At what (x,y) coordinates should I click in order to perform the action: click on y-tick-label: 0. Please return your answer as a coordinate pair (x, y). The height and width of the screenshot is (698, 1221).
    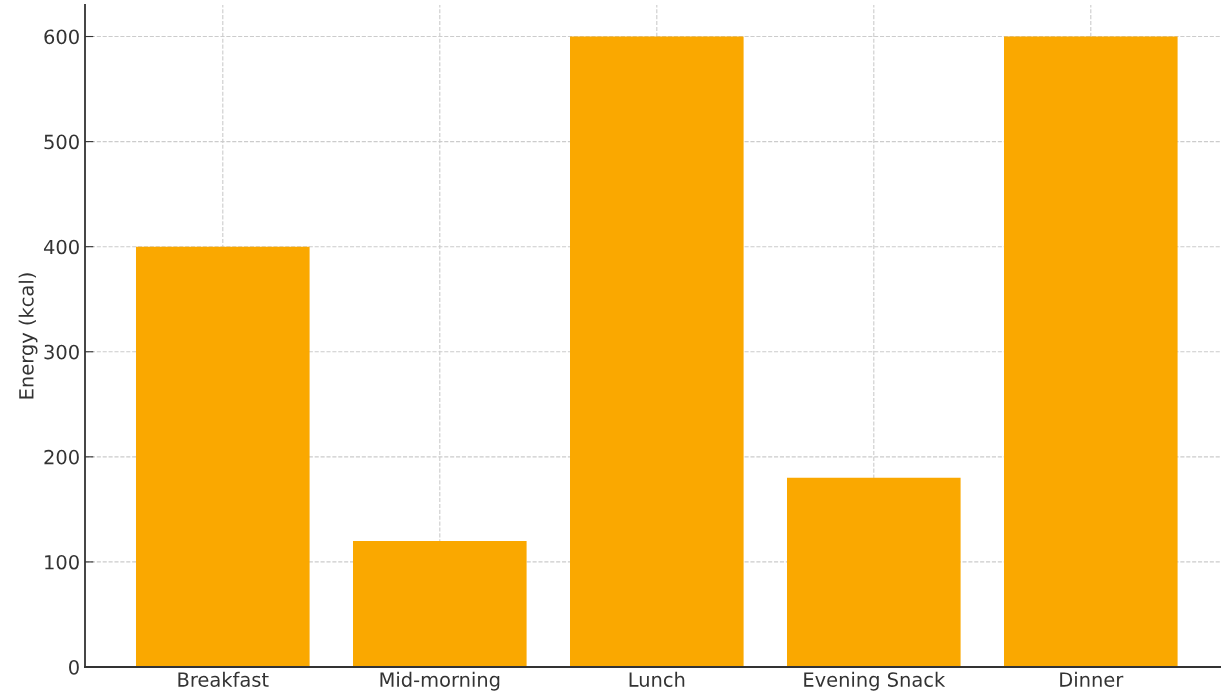
    Looking at the image, I should click on (74, 667).